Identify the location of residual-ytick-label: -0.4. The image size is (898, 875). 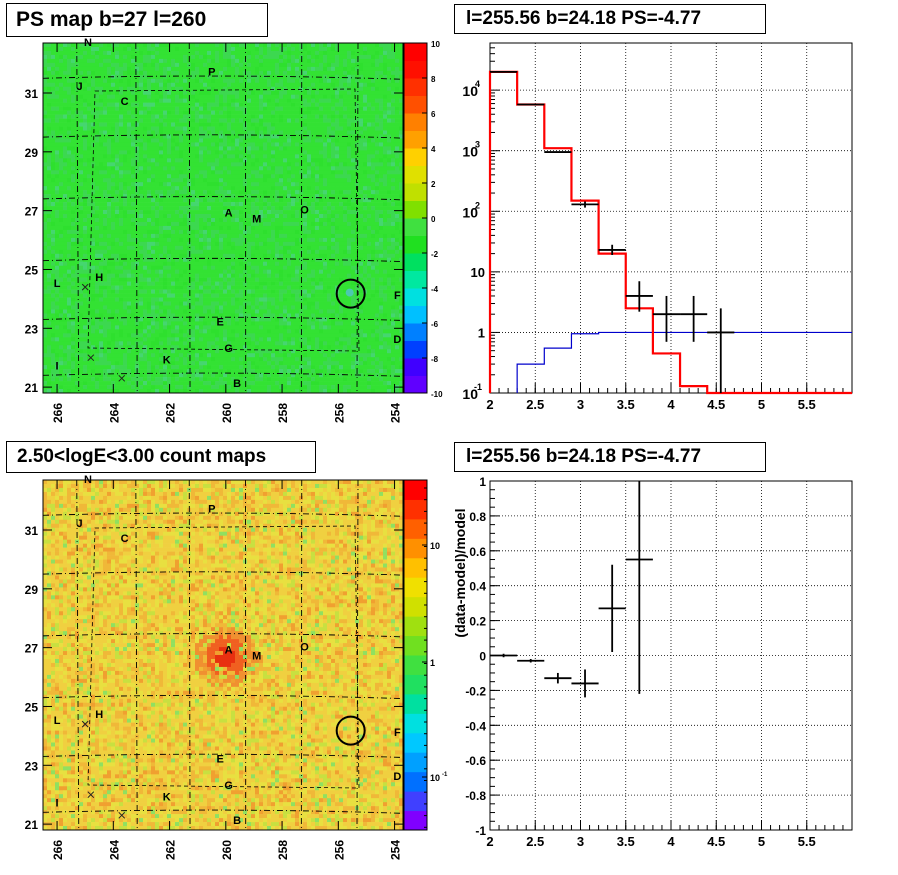
(475, 726).